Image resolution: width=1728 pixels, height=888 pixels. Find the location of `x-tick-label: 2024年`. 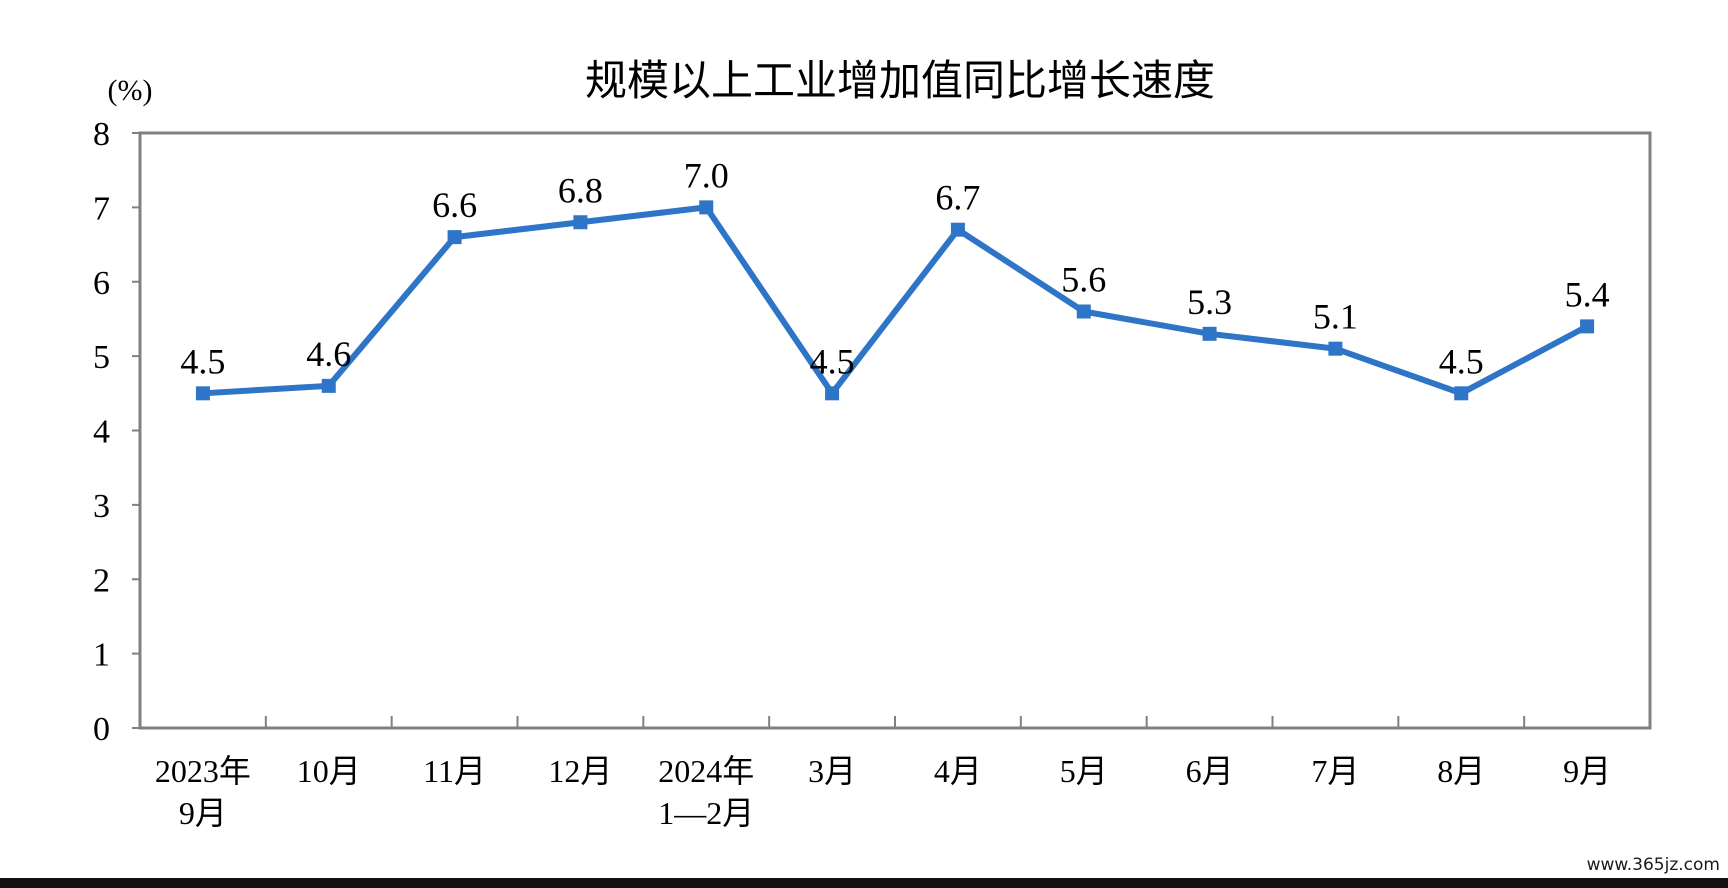

x-tick-label: 2024年 is located at coordinates (706, 771).